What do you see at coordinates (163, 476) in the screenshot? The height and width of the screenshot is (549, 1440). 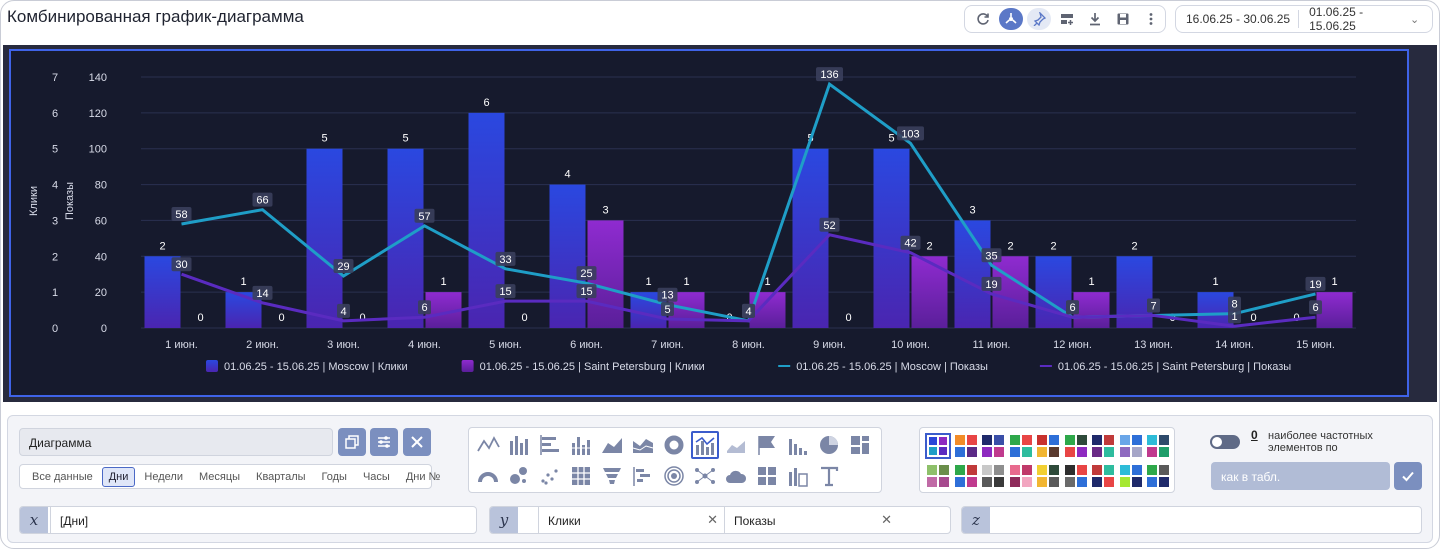 I see `period-2: Недели` at bounding box center [163, 476].